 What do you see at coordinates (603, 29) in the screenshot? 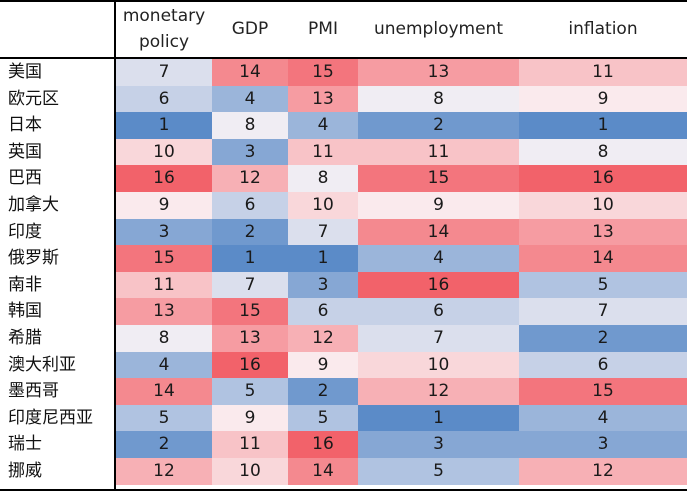
I see `column-header: inflation` at bounding box center [603, 29].